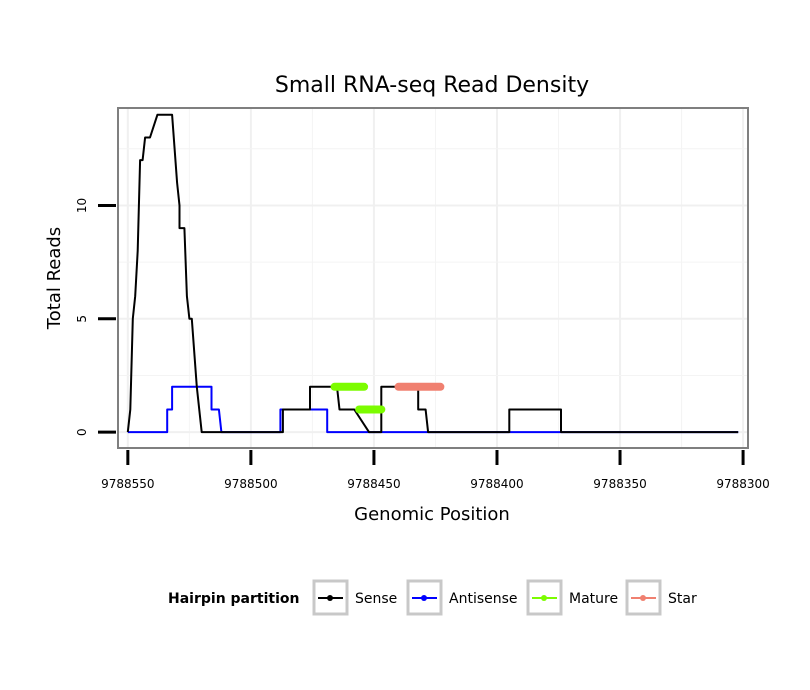 The width and height of the screenshot is (810, 690). Describe the element at coordinates (544, 598) in the screenshot. I see `legend-mature-dot` at that location.